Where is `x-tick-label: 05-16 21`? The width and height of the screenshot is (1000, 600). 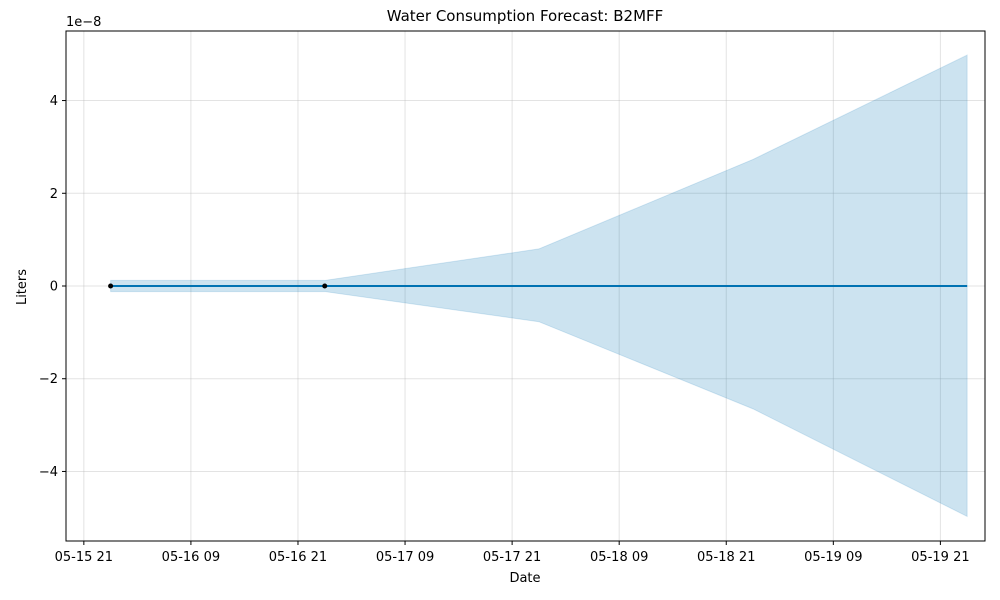
x-tick-label: 05-16 21 is located at coordinates (298, 557).